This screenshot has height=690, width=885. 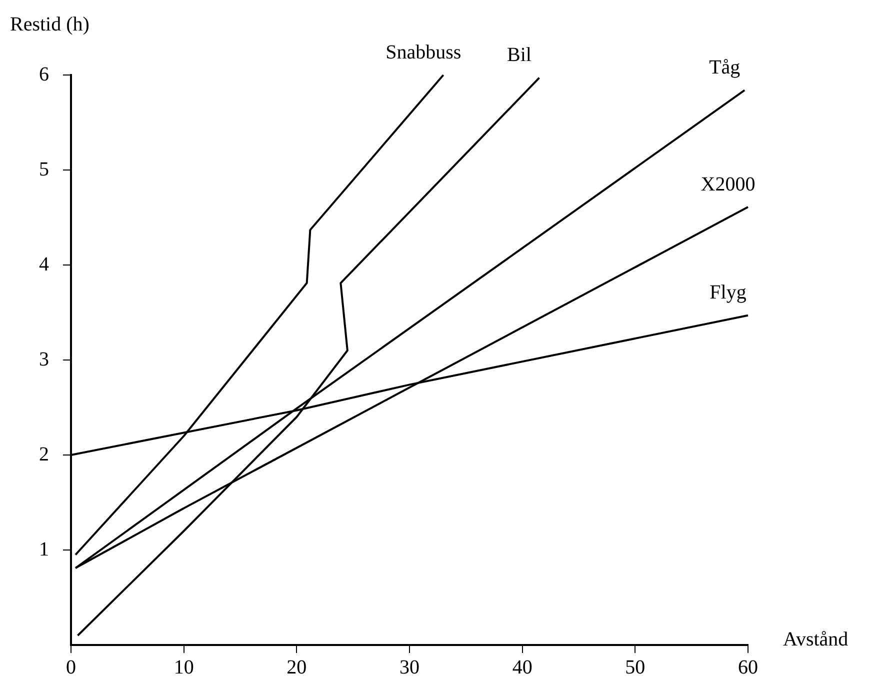 What do you see at coordinates (815, 639) in the screenshot?
I see `x-axis-title: Avstånd` at bounding box center [815, 639].